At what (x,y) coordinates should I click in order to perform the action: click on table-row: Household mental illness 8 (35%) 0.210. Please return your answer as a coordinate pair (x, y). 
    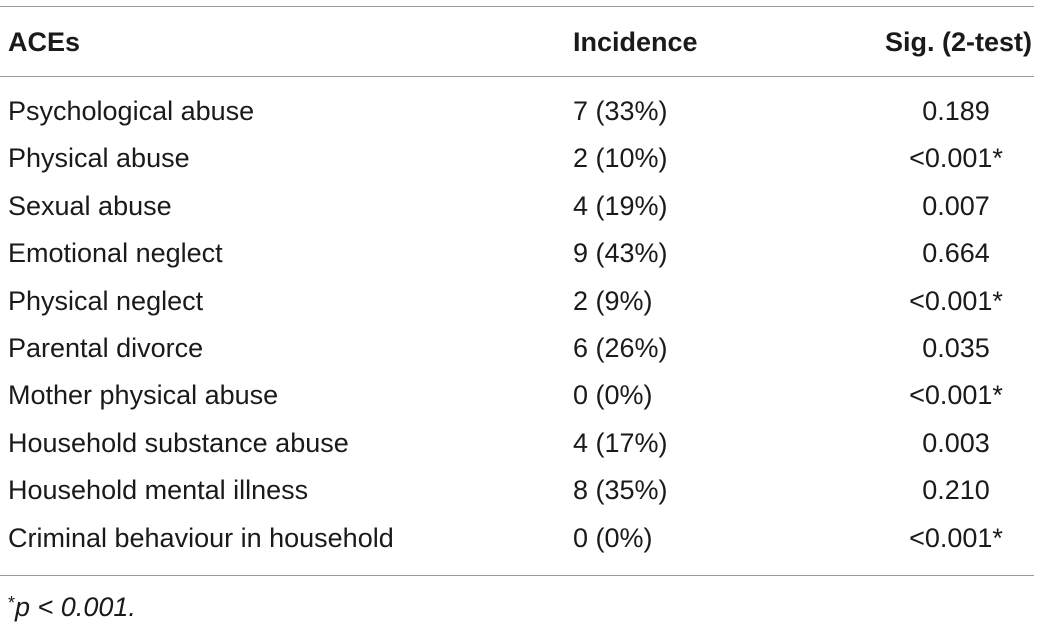
    Looking at the image, I should click on (520, 490).